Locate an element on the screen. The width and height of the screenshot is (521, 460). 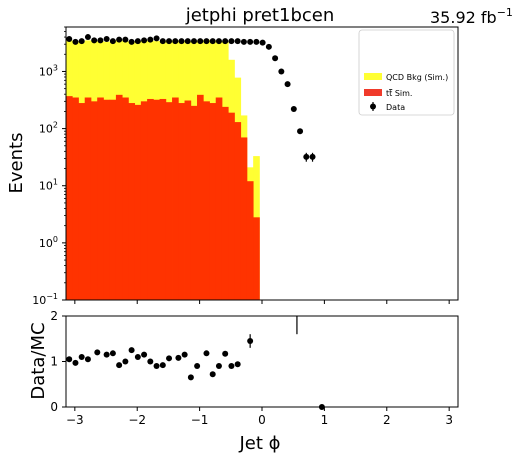
ratio-x-tick-label: −3 is located at coordinates (75, 420).